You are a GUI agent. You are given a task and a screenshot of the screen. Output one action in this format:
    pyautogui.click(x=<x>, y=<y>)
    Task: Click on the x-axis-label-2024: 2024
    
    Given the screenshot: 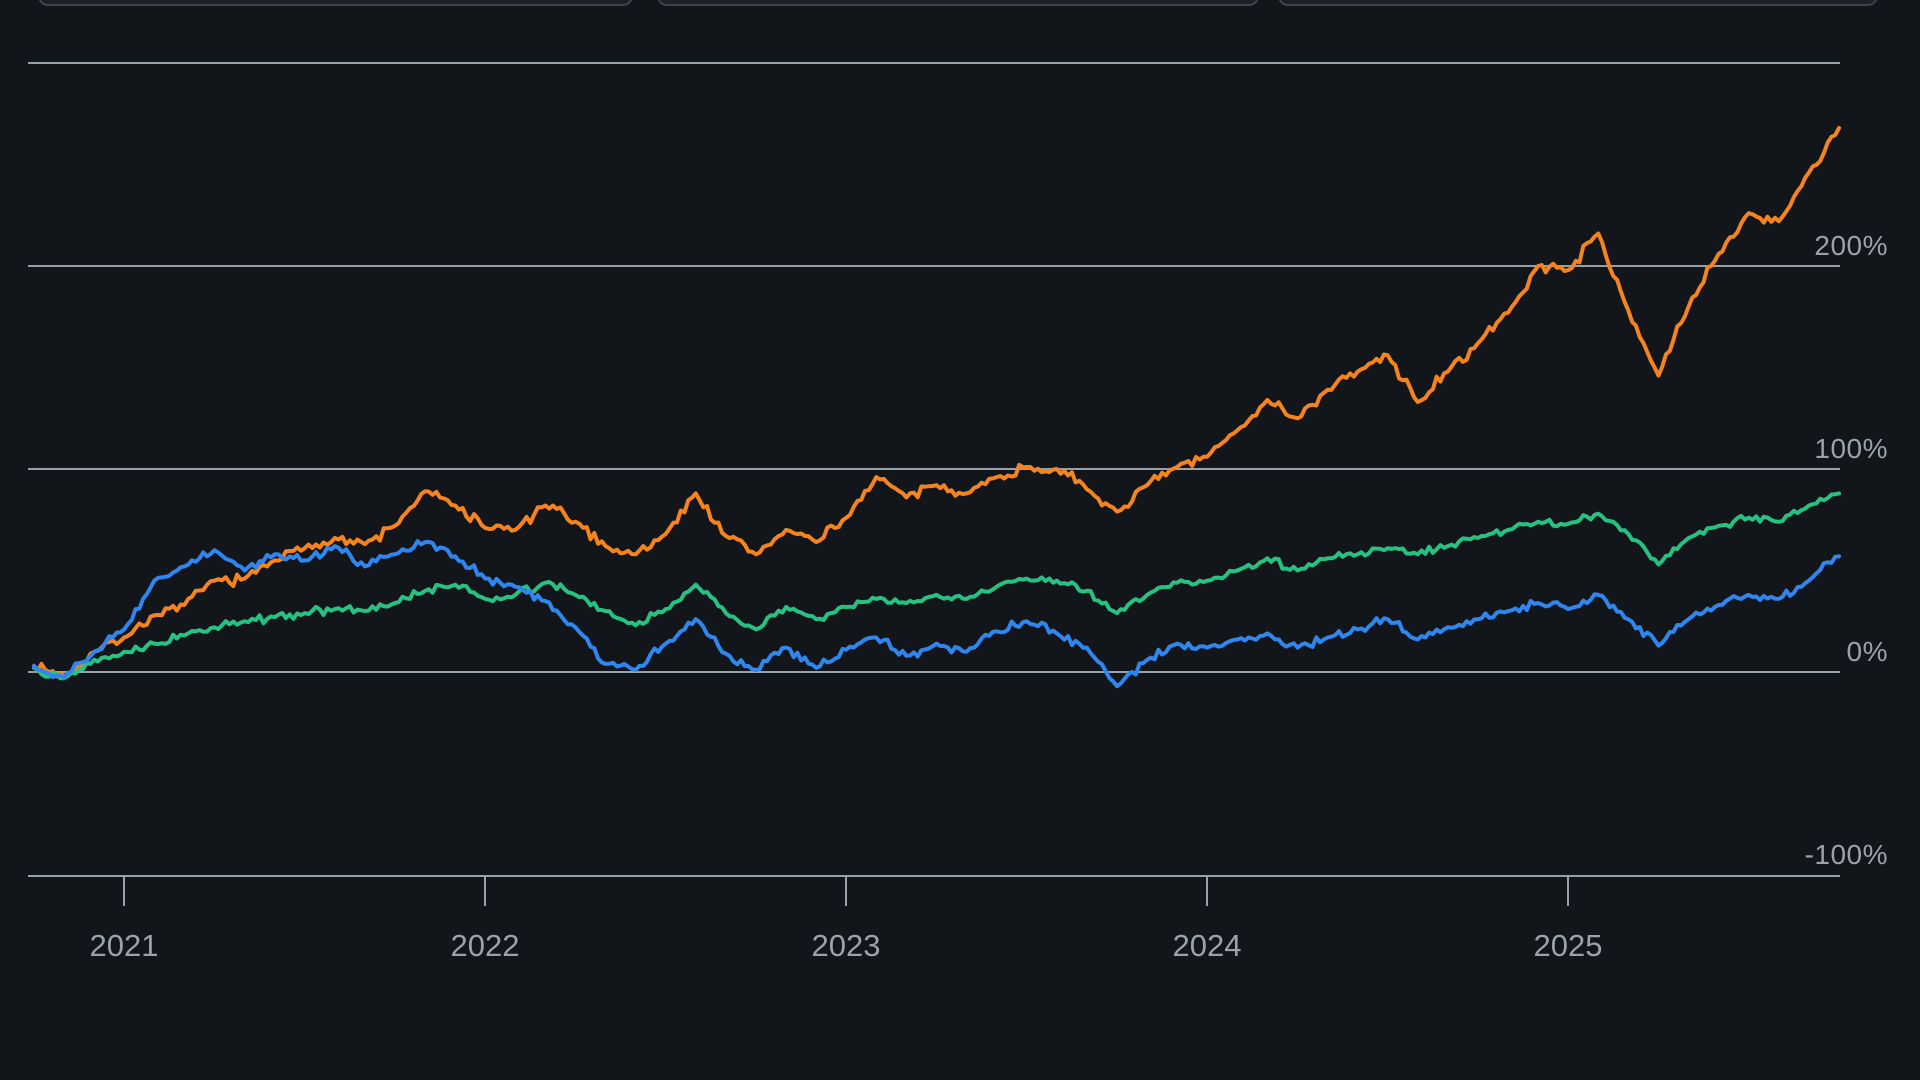 What is the action you would take?
    pyautogui.click(x=1207, y=945)
    